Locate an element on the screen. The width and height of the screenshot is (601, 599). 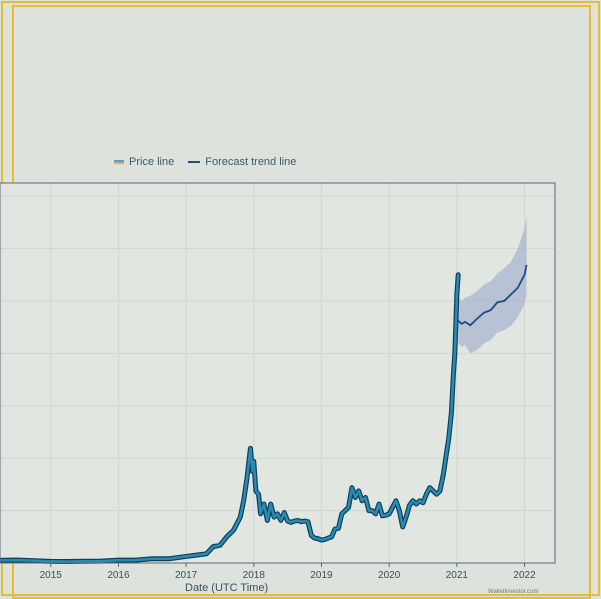
x-tick-label: 2021 is located at coordinates (457, 575).